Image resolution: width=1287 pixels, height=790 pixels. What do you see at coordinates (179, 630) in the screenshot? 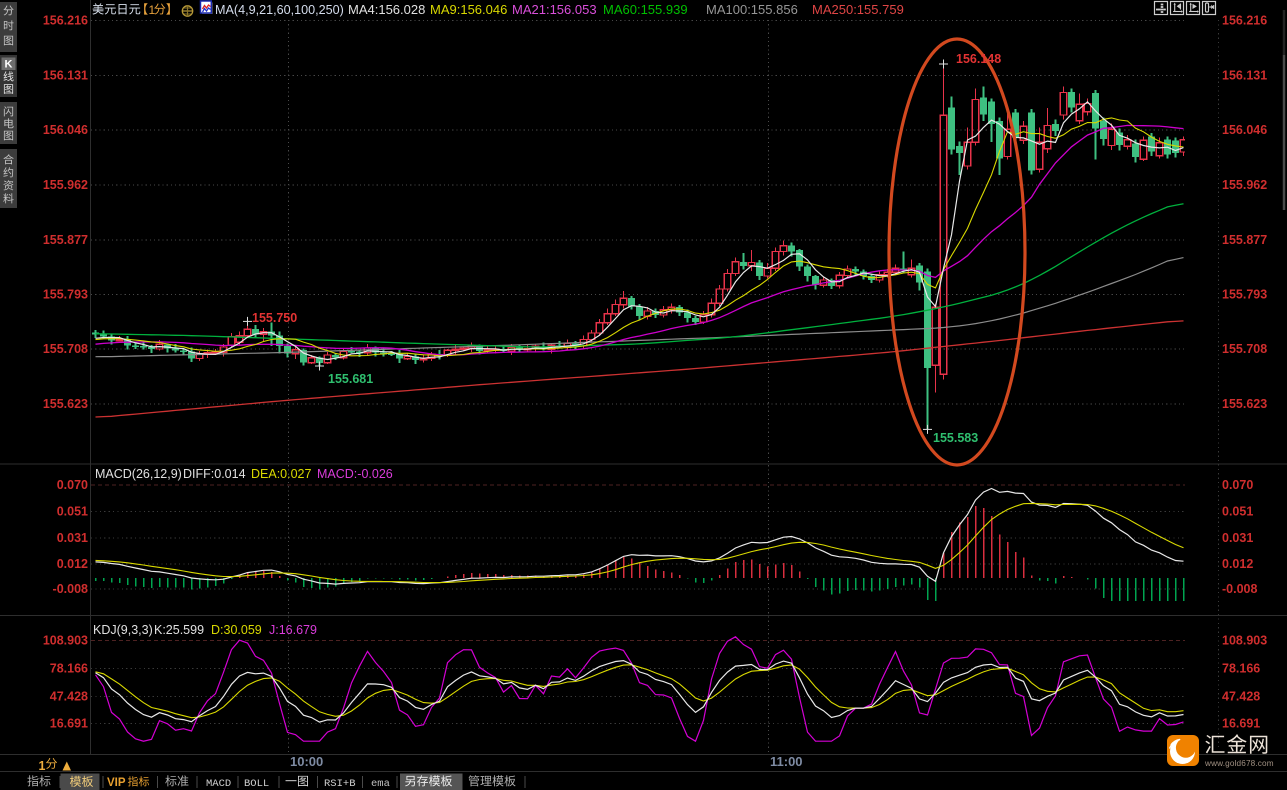
I see `svg-text: K:25.599` at bounding box center [179, 630].